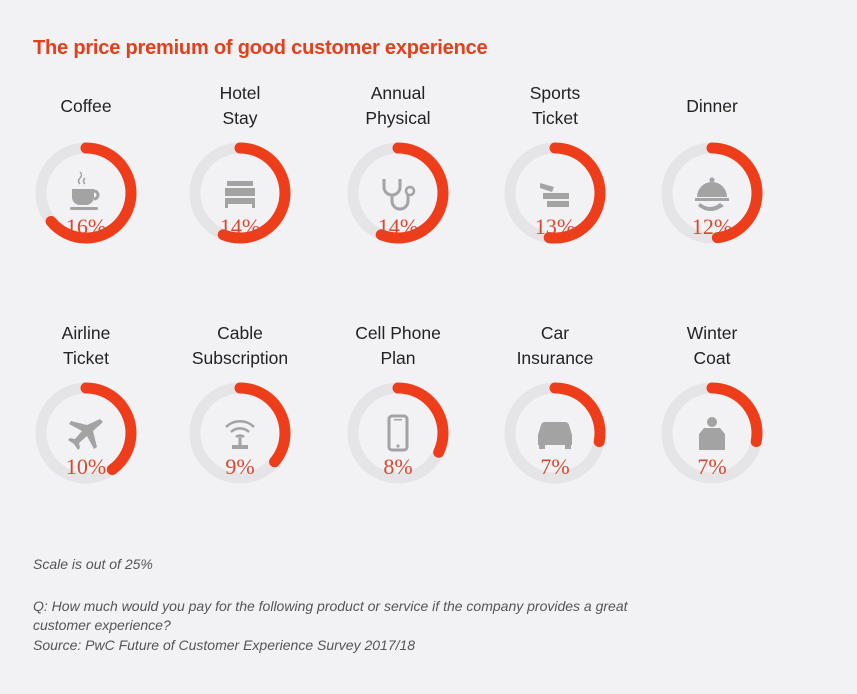 This screenshot has width=857, height=694. I want to click on cloche-icon, so click(712, 194).